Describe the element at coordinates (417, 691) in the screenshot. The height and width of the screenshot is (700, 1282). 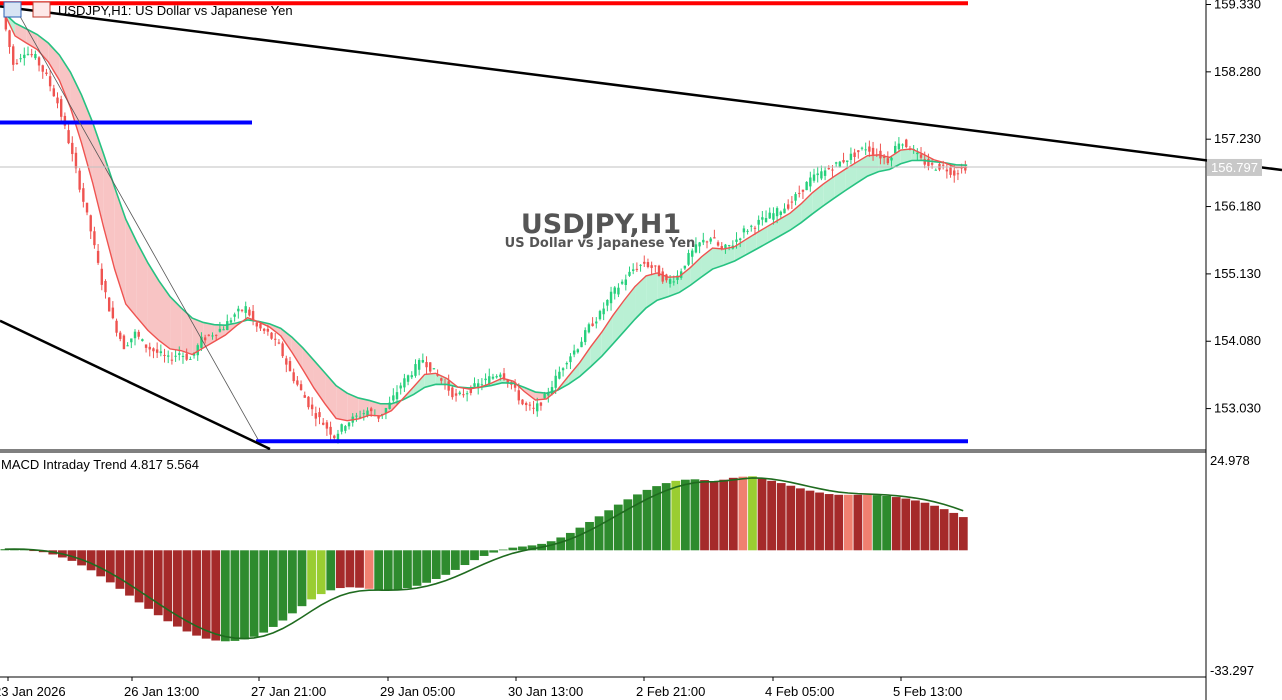
I see `time-tick-label: 29 Jan 05:00` at that location.